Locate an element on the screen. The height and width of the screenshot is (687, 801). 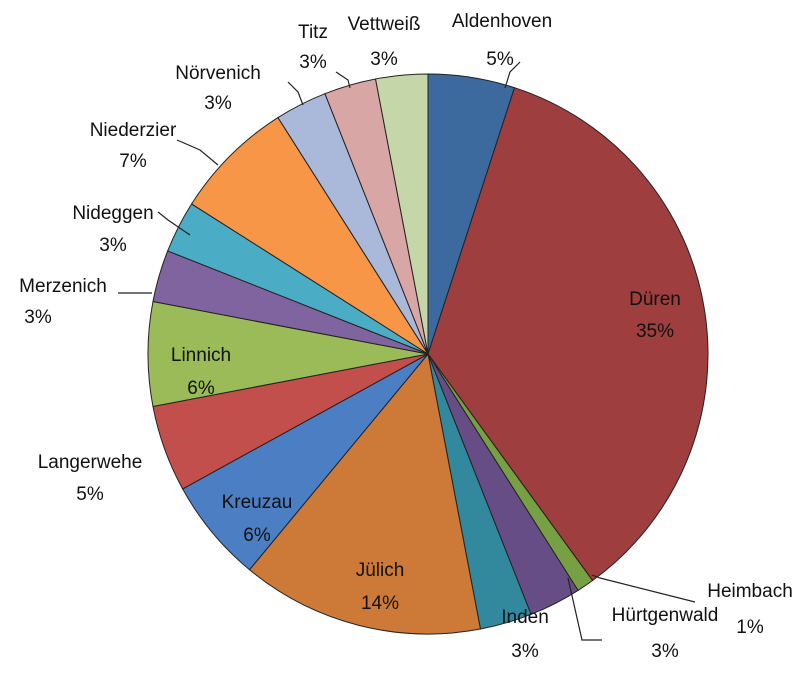
slice-label: Nideggen is located at coordinates (112, 213).